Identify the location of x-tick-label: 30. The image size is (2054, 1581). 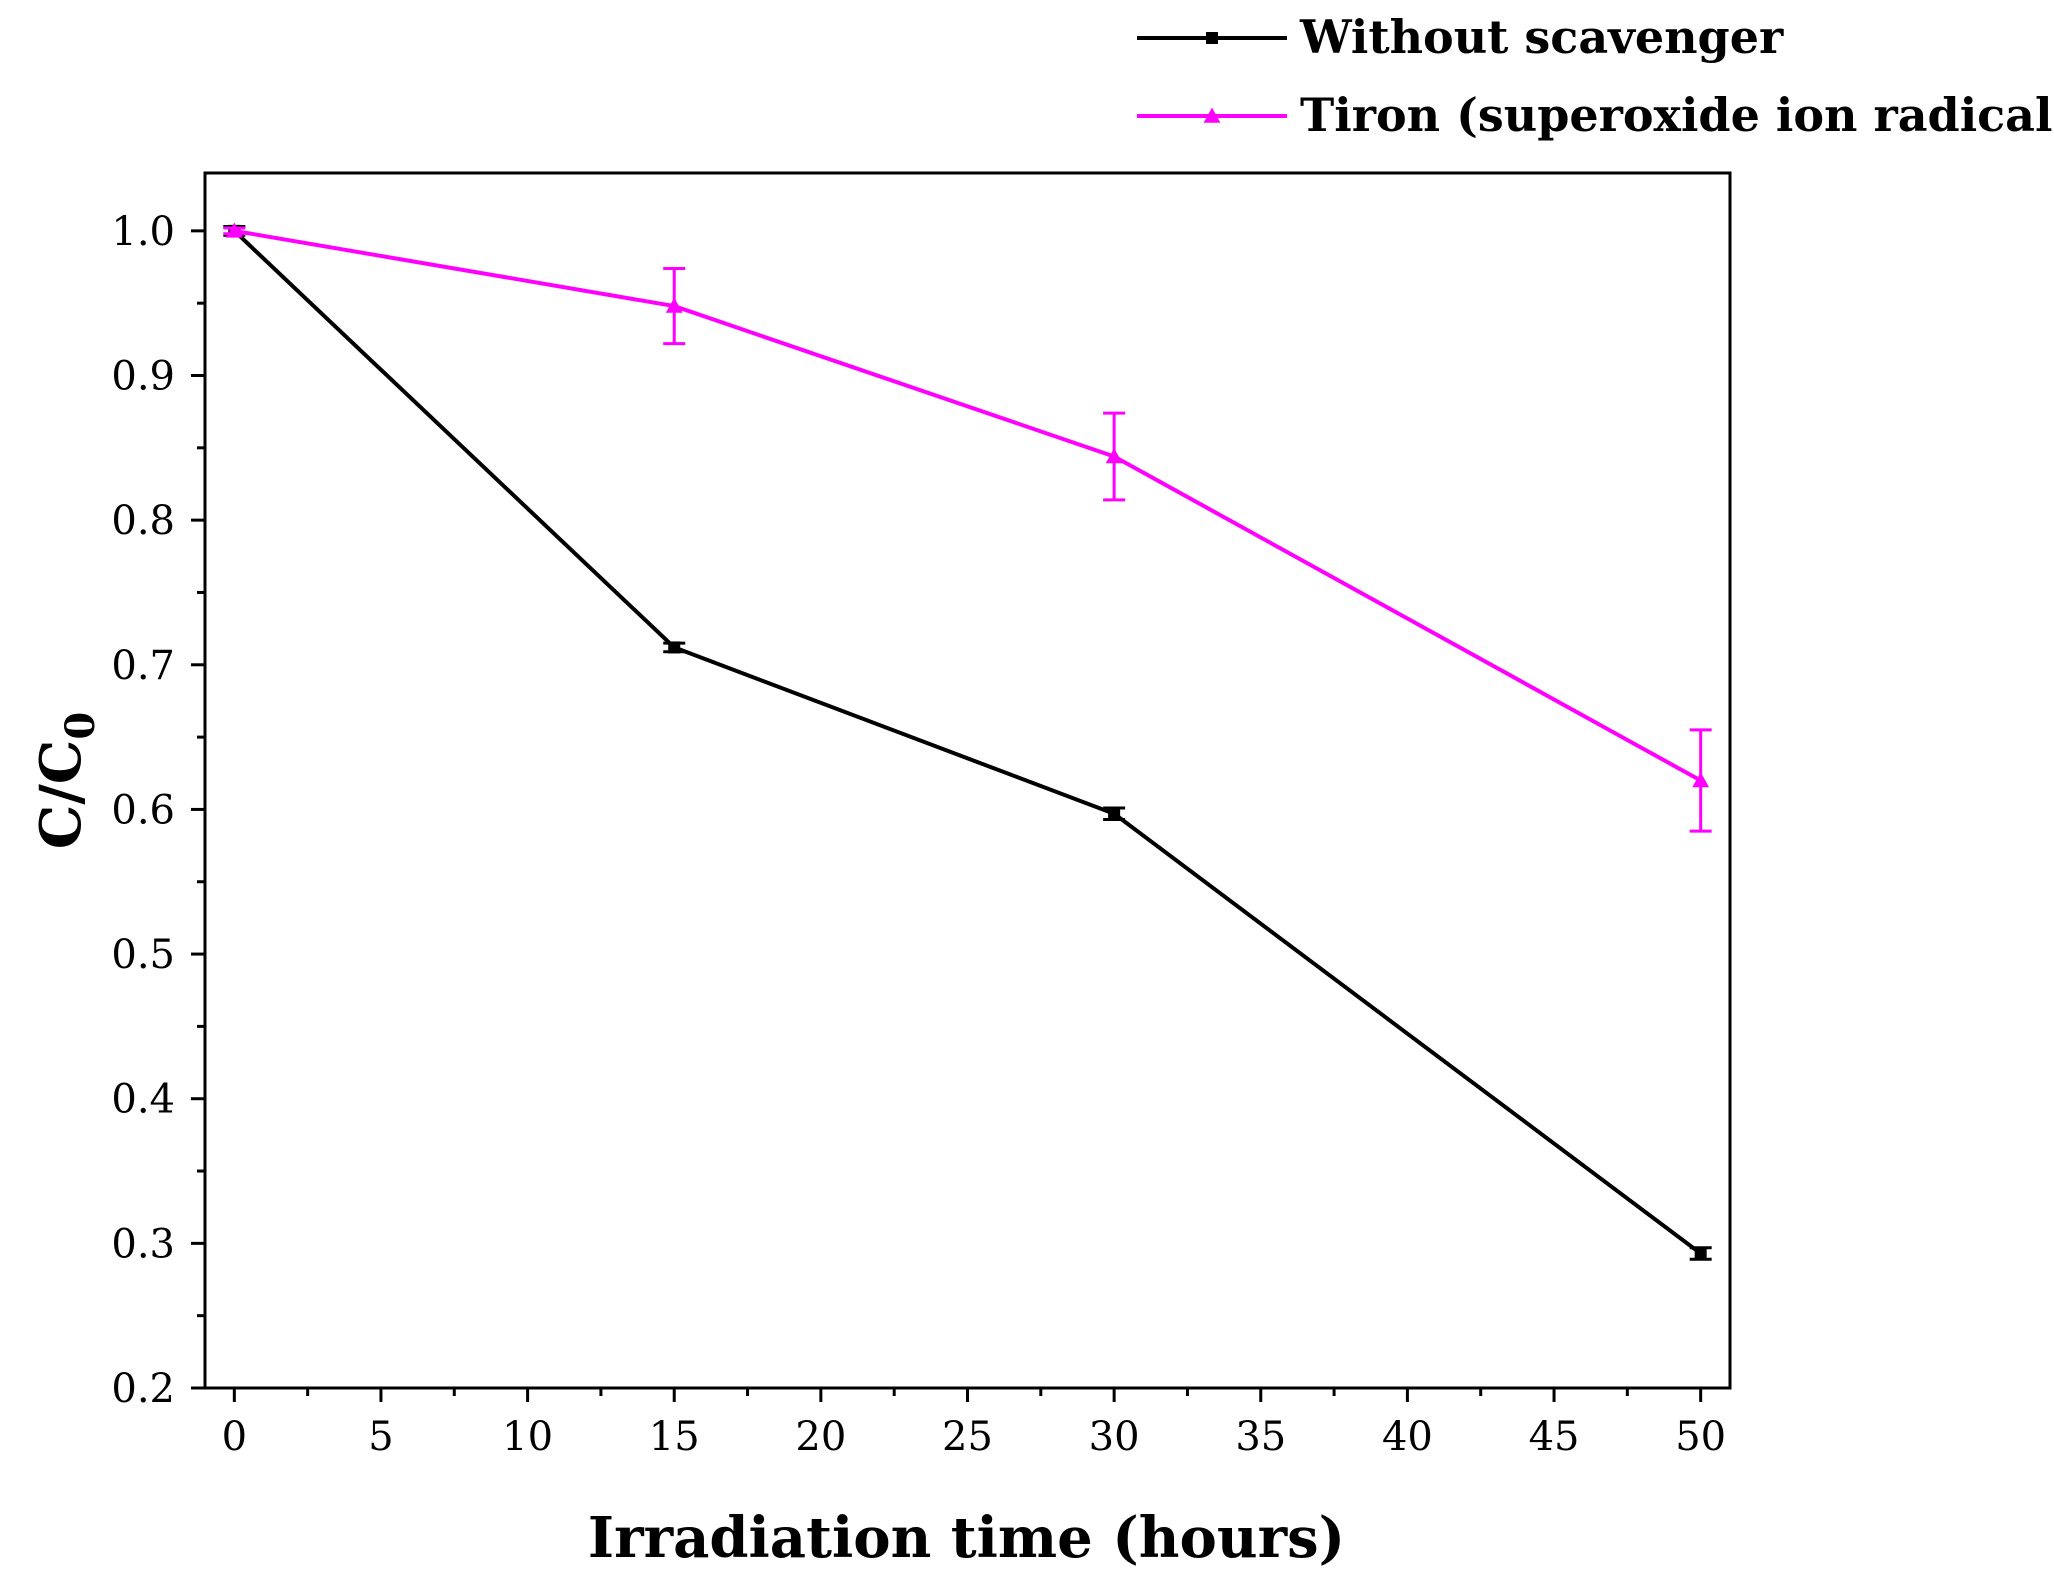
(1114, 1437).